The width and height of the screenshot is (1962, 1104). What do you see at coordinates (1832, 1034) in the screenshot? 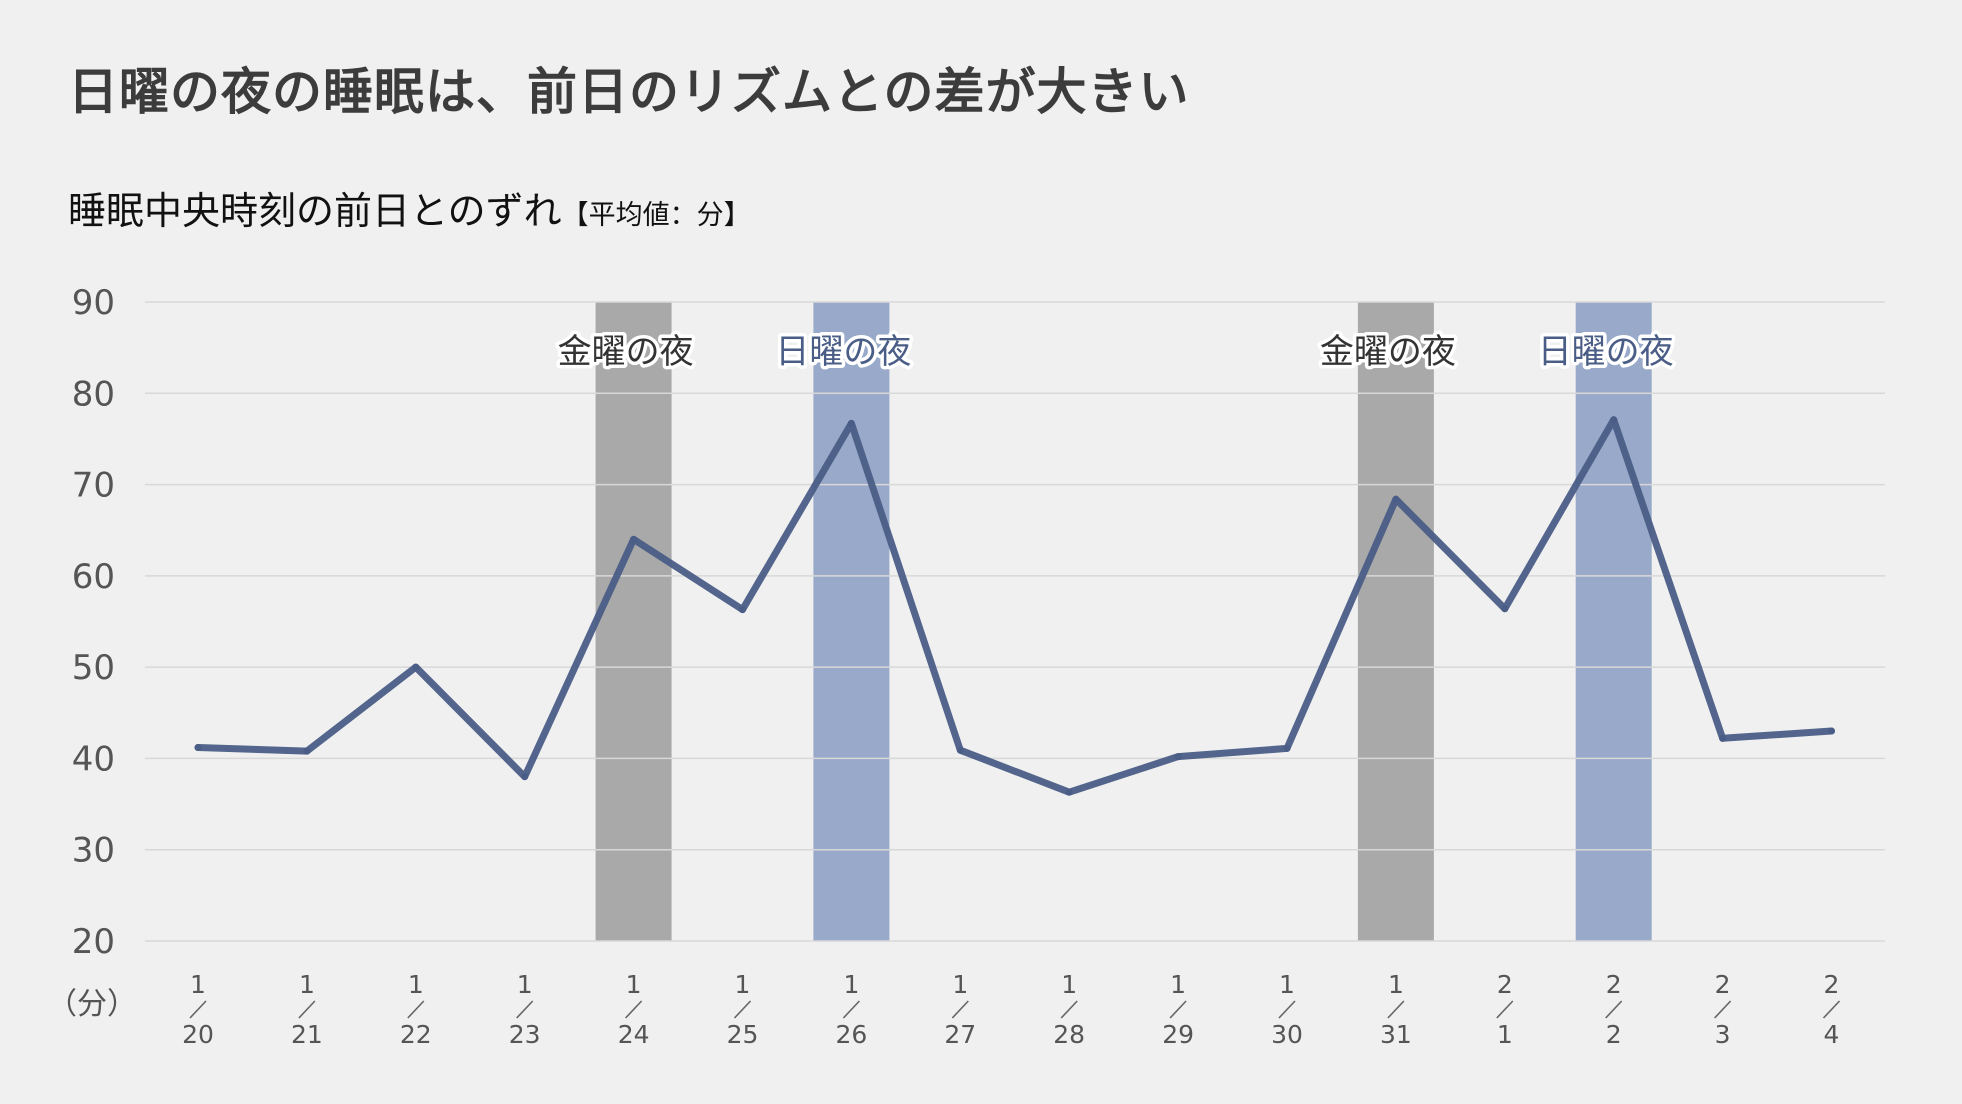
I see `x-tick-day: 4` at bounding box center [1832, 1034].